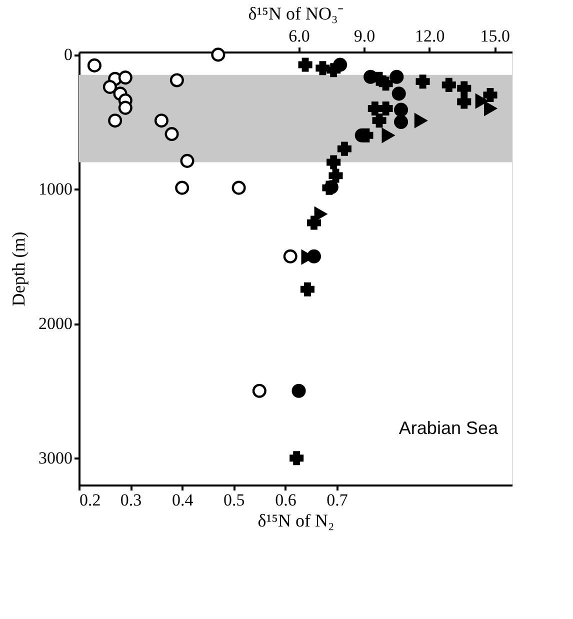 The width and height of the screenshot is (573, 619). I want to click on x-tick-label: 0.3, so click(131, 500).